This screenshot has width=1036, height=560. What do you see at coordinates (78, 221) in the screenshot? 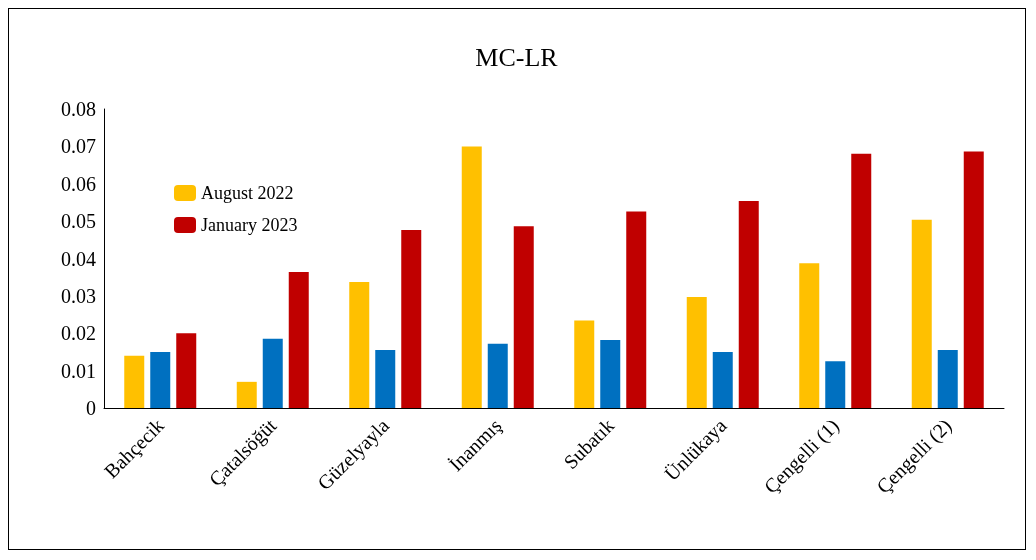
I see `y-tick-label: 0.05` at bounding box center [78, 221].